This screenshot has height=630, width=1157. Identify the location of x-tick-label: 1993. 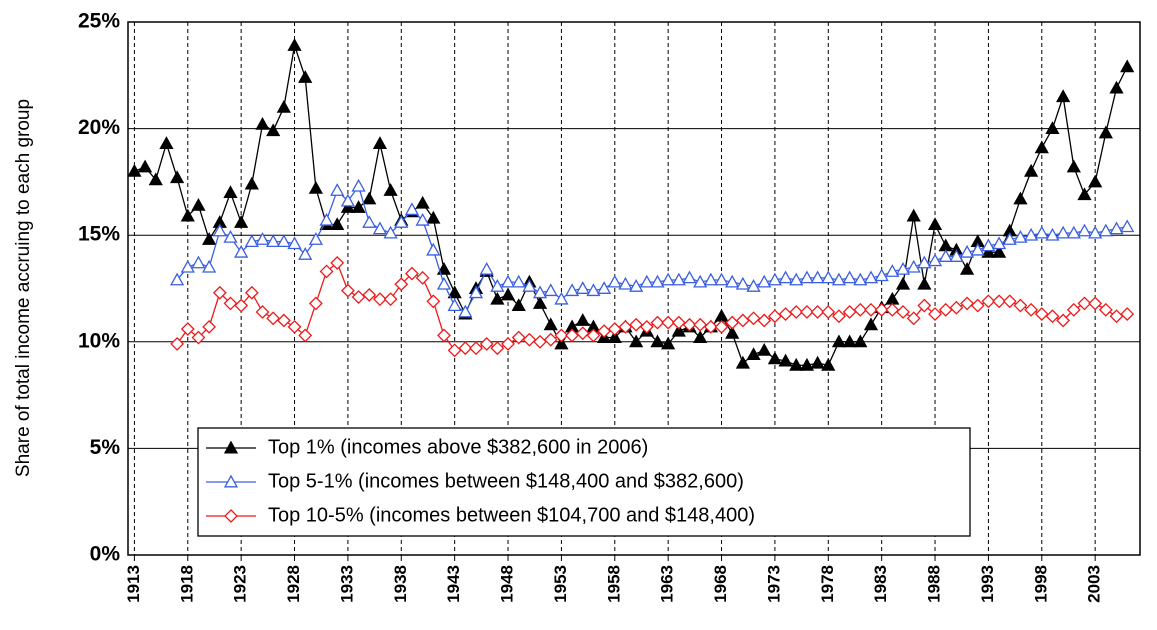
(987, 584).